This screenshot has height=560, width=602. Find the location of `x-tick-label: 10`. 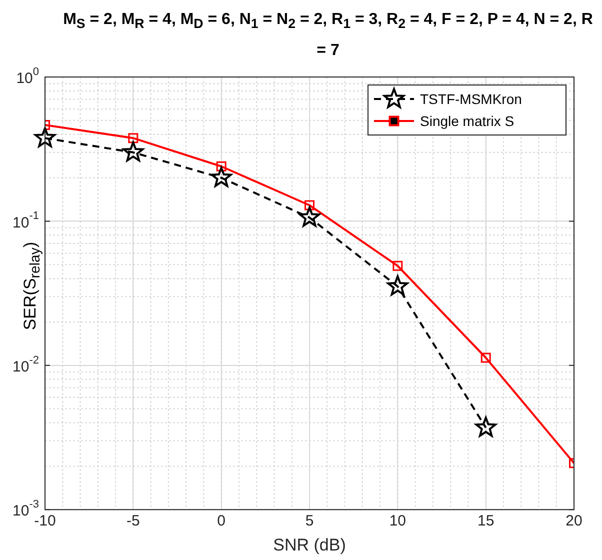

x-tick-label: 10 is located at coordinates (397, 521).